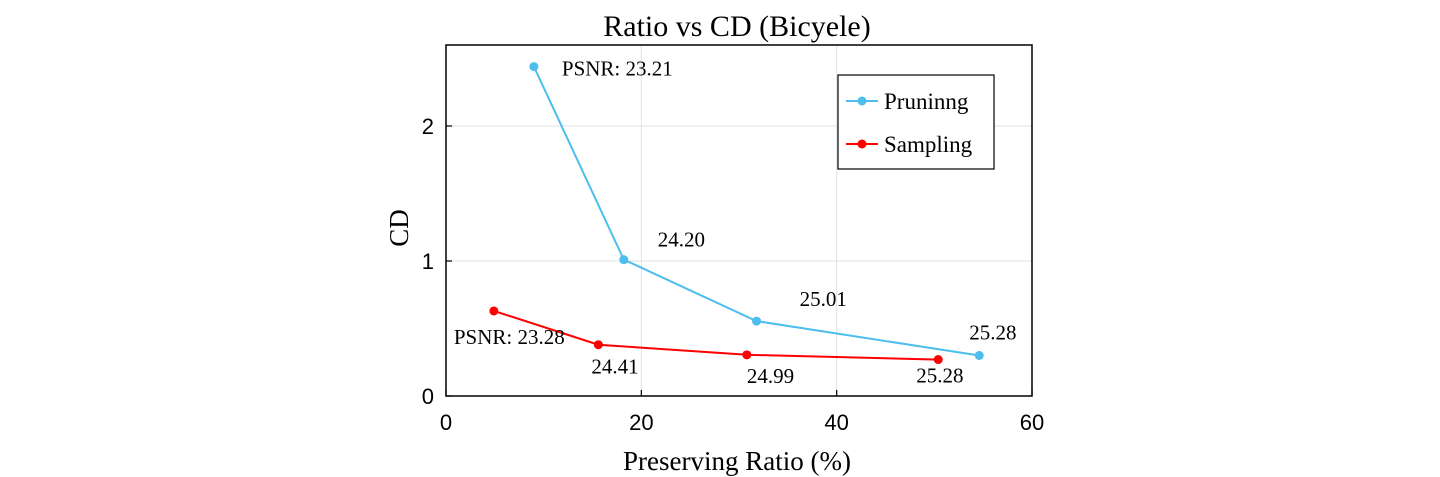 Image resolution: width=1440 pixels, height=477 pixels. I want to click on x-tick-label: 40, so click(836, 422).